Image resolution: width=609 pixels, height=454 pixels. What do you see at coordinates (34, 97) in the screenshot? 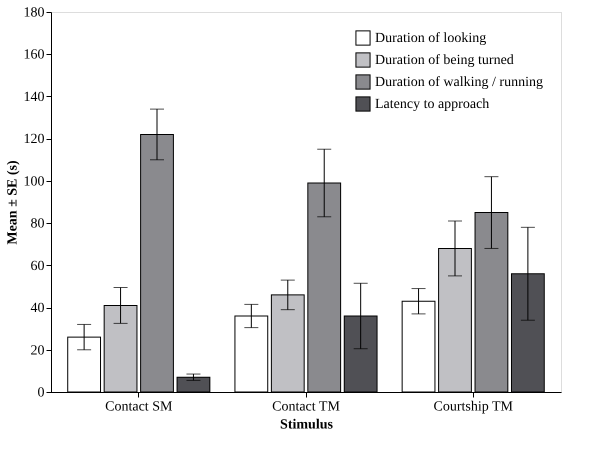
I see `y-tick-label: 140` at bounding box center [34, 97].